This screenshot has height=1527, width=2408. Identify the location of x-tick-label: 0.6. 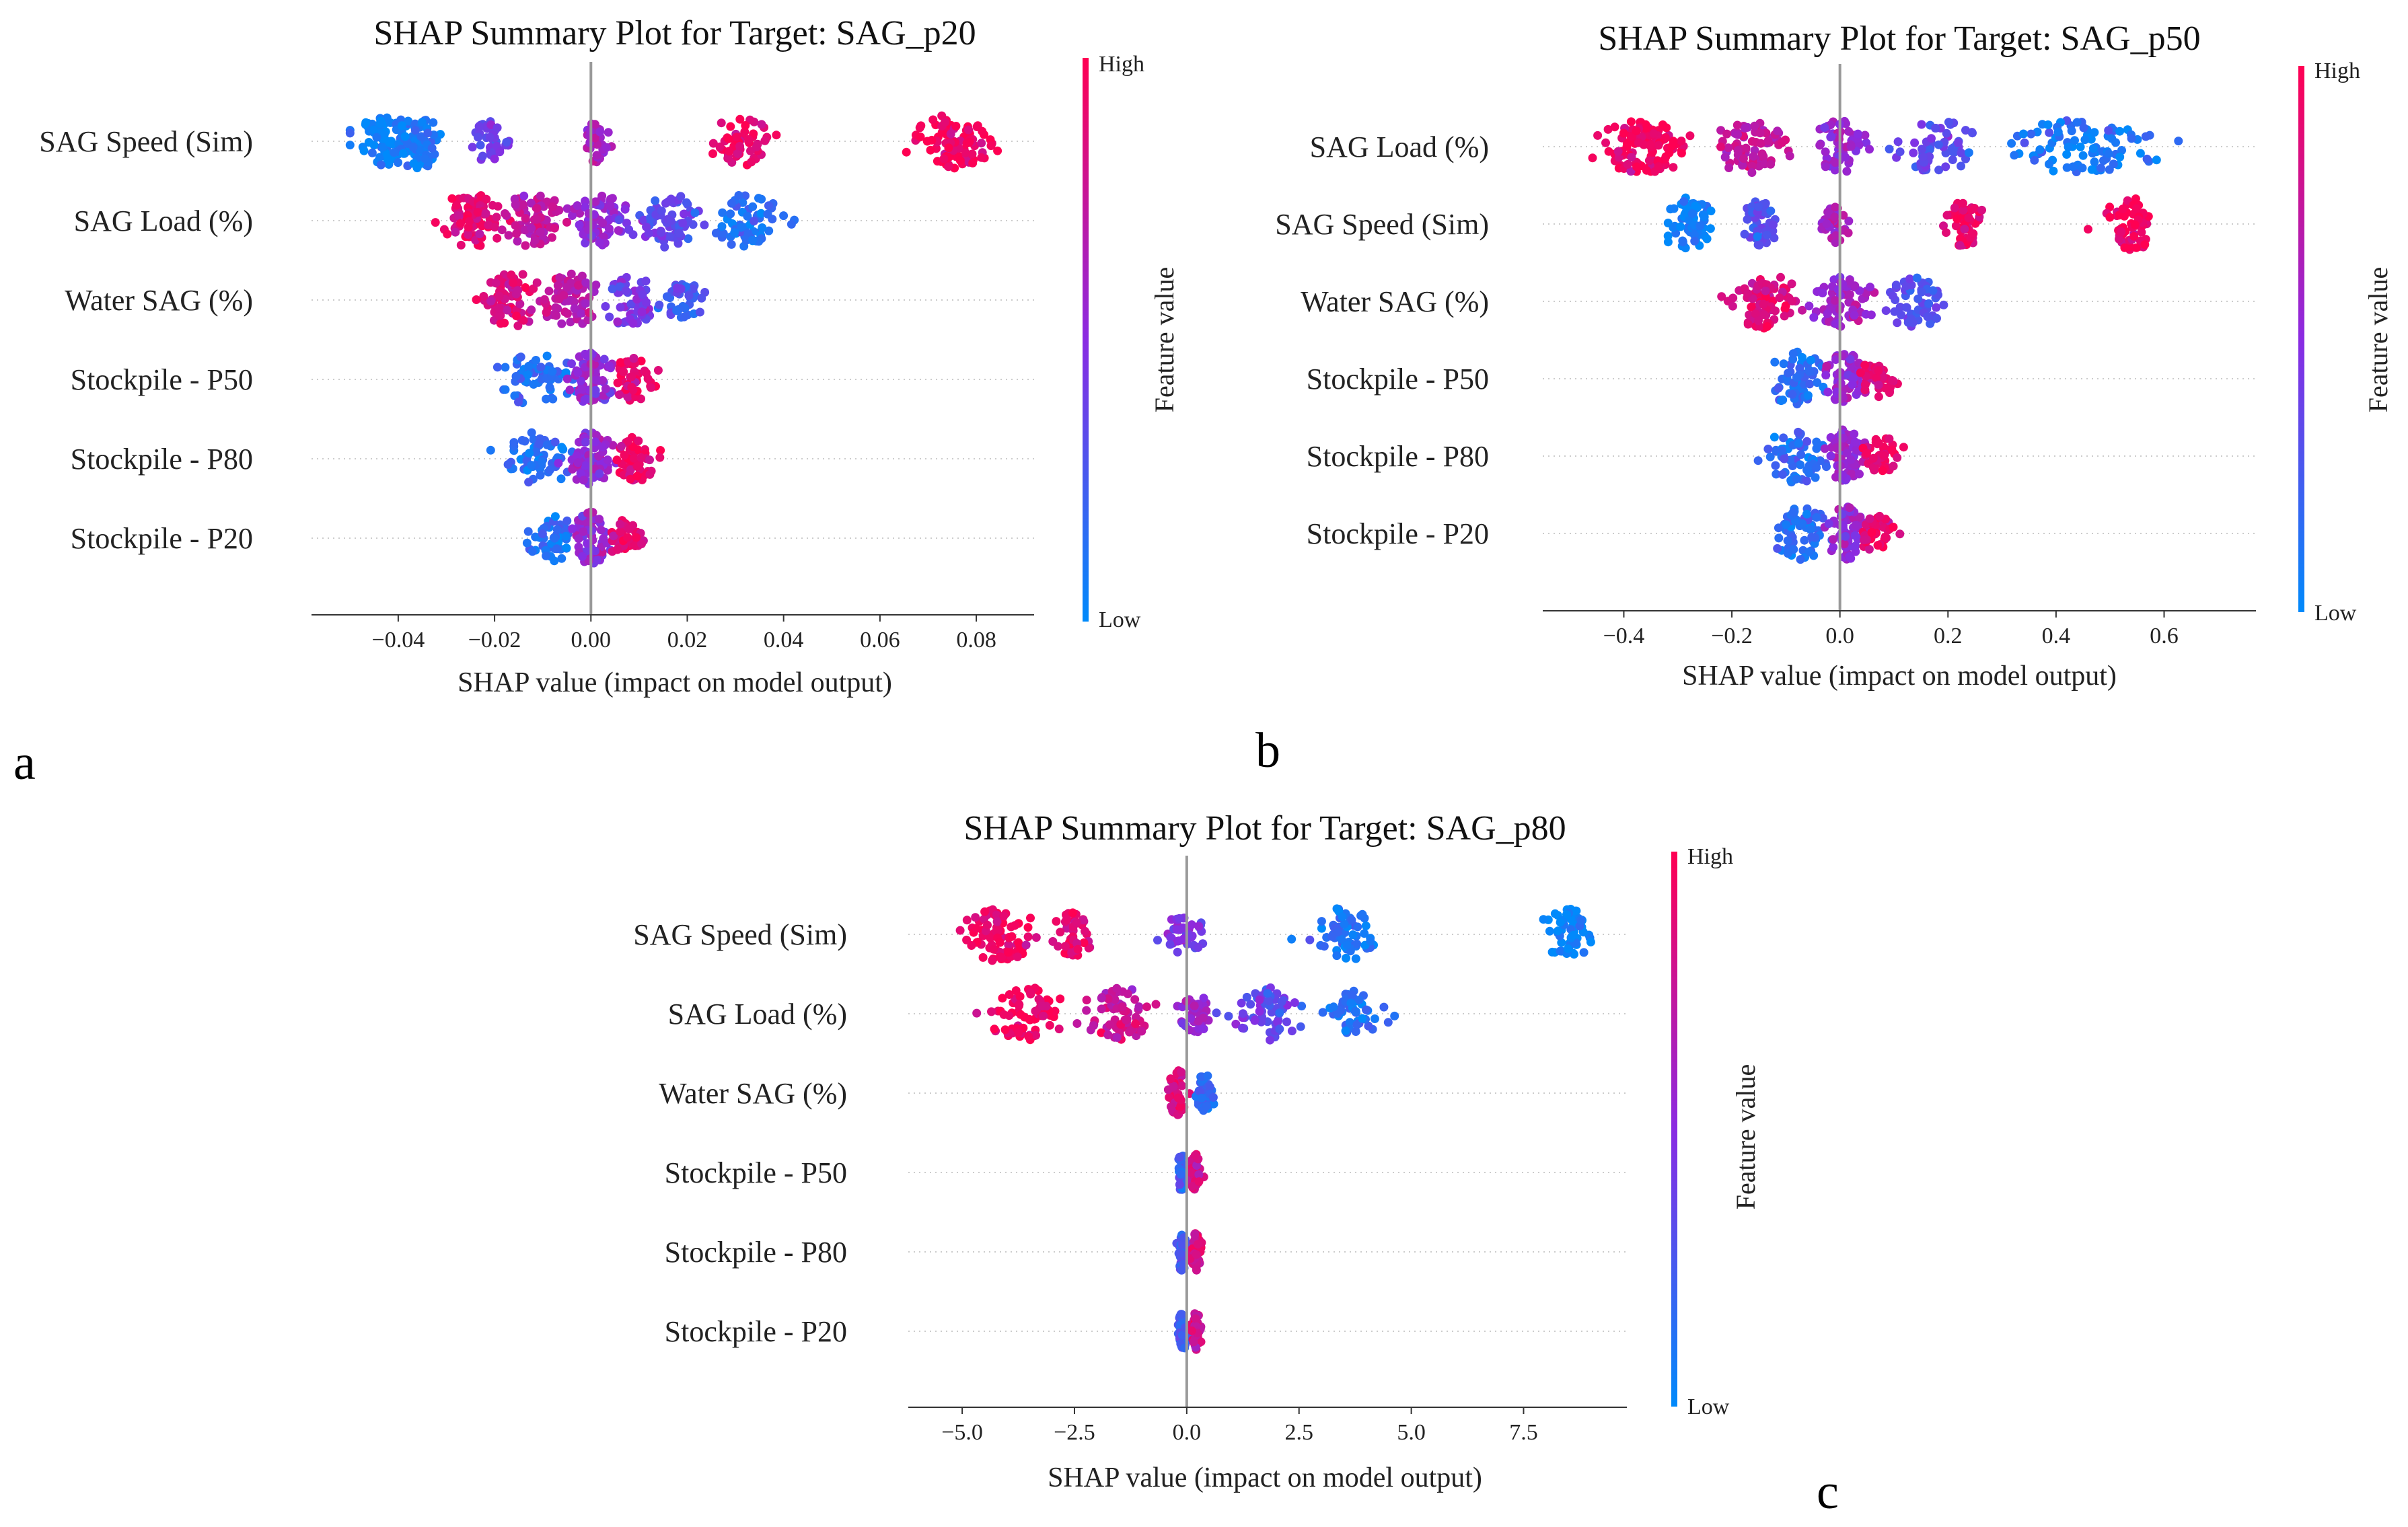
(2164, 636).